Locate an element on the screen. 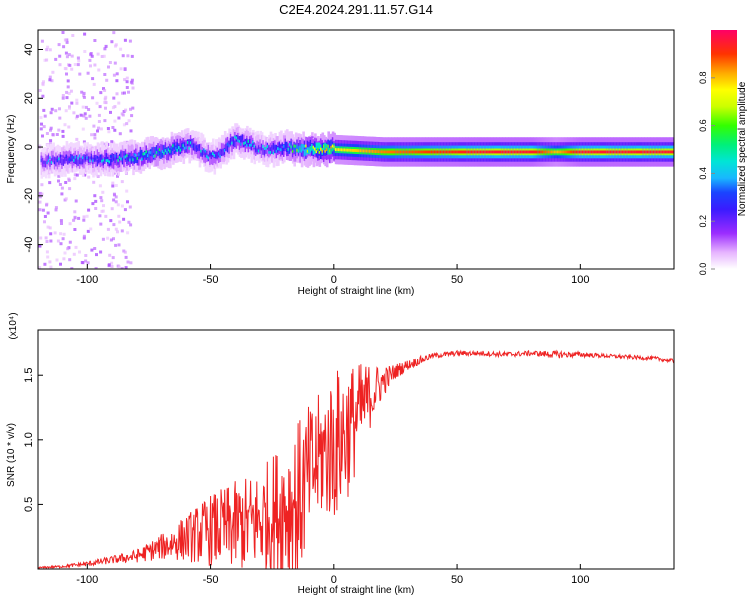 Image resolution: width=750 pixels, height=600 pixels. y-tick-label: 1.0 is located at coordinates (29, 439).